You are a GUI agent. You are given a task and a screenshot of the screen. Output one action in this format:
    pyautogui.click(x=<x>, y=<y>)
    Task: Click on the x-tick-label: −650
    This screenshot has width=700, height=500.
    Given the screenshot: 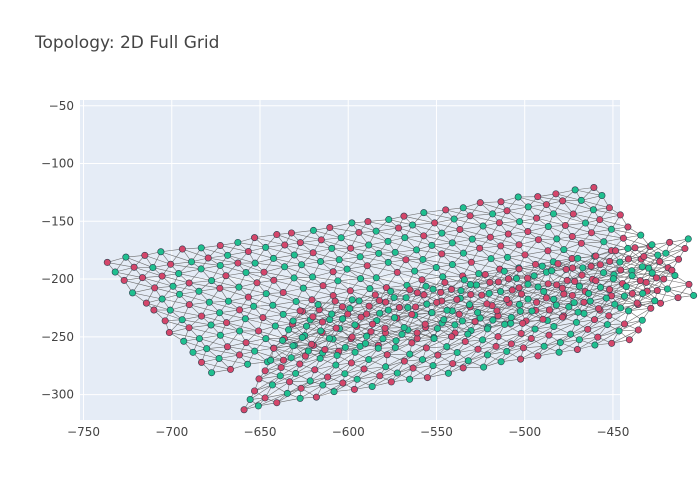 What is the action you would take?
    pyautogui.click(x=260, y=432)
    